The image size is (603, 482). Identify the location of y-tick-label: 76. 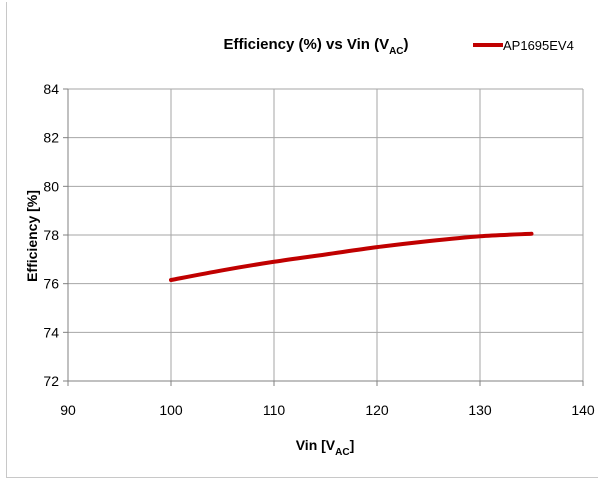
(51, 284).